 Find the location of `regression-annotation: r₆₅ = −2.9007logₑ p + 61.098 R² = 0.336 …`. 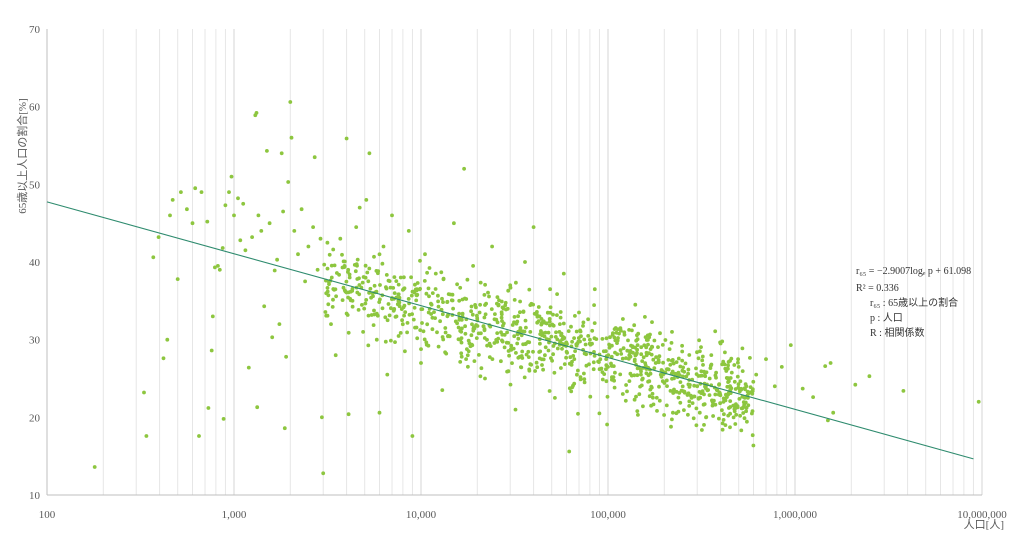

regression-annotation: r₆₅ = −2.9007logₑ p + 61.098 R² = 0.336 … is located at coordinates (913, 302).